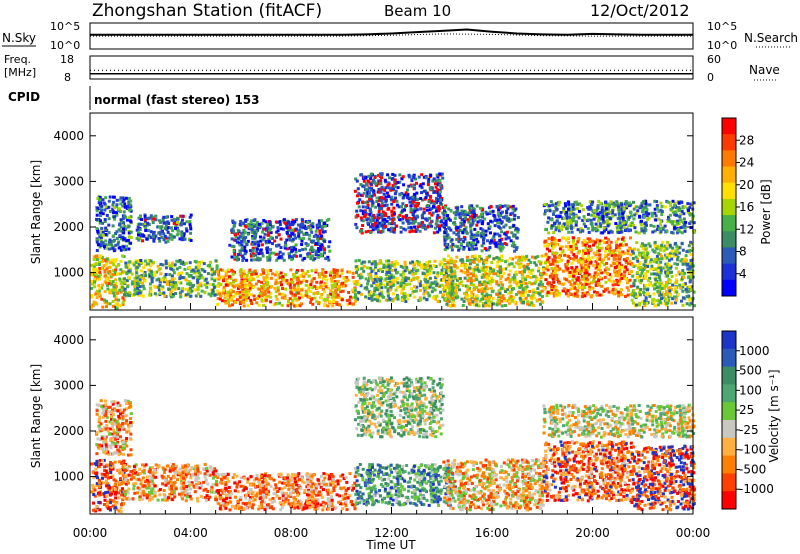 This screenshot has width=800, height=554. What do you see at coordinates (392, 68) in the screenshot?
I see `frequency-panel: Freq. [MHz] 18 8 60 0 Nave` at bounding box center [392, 68].